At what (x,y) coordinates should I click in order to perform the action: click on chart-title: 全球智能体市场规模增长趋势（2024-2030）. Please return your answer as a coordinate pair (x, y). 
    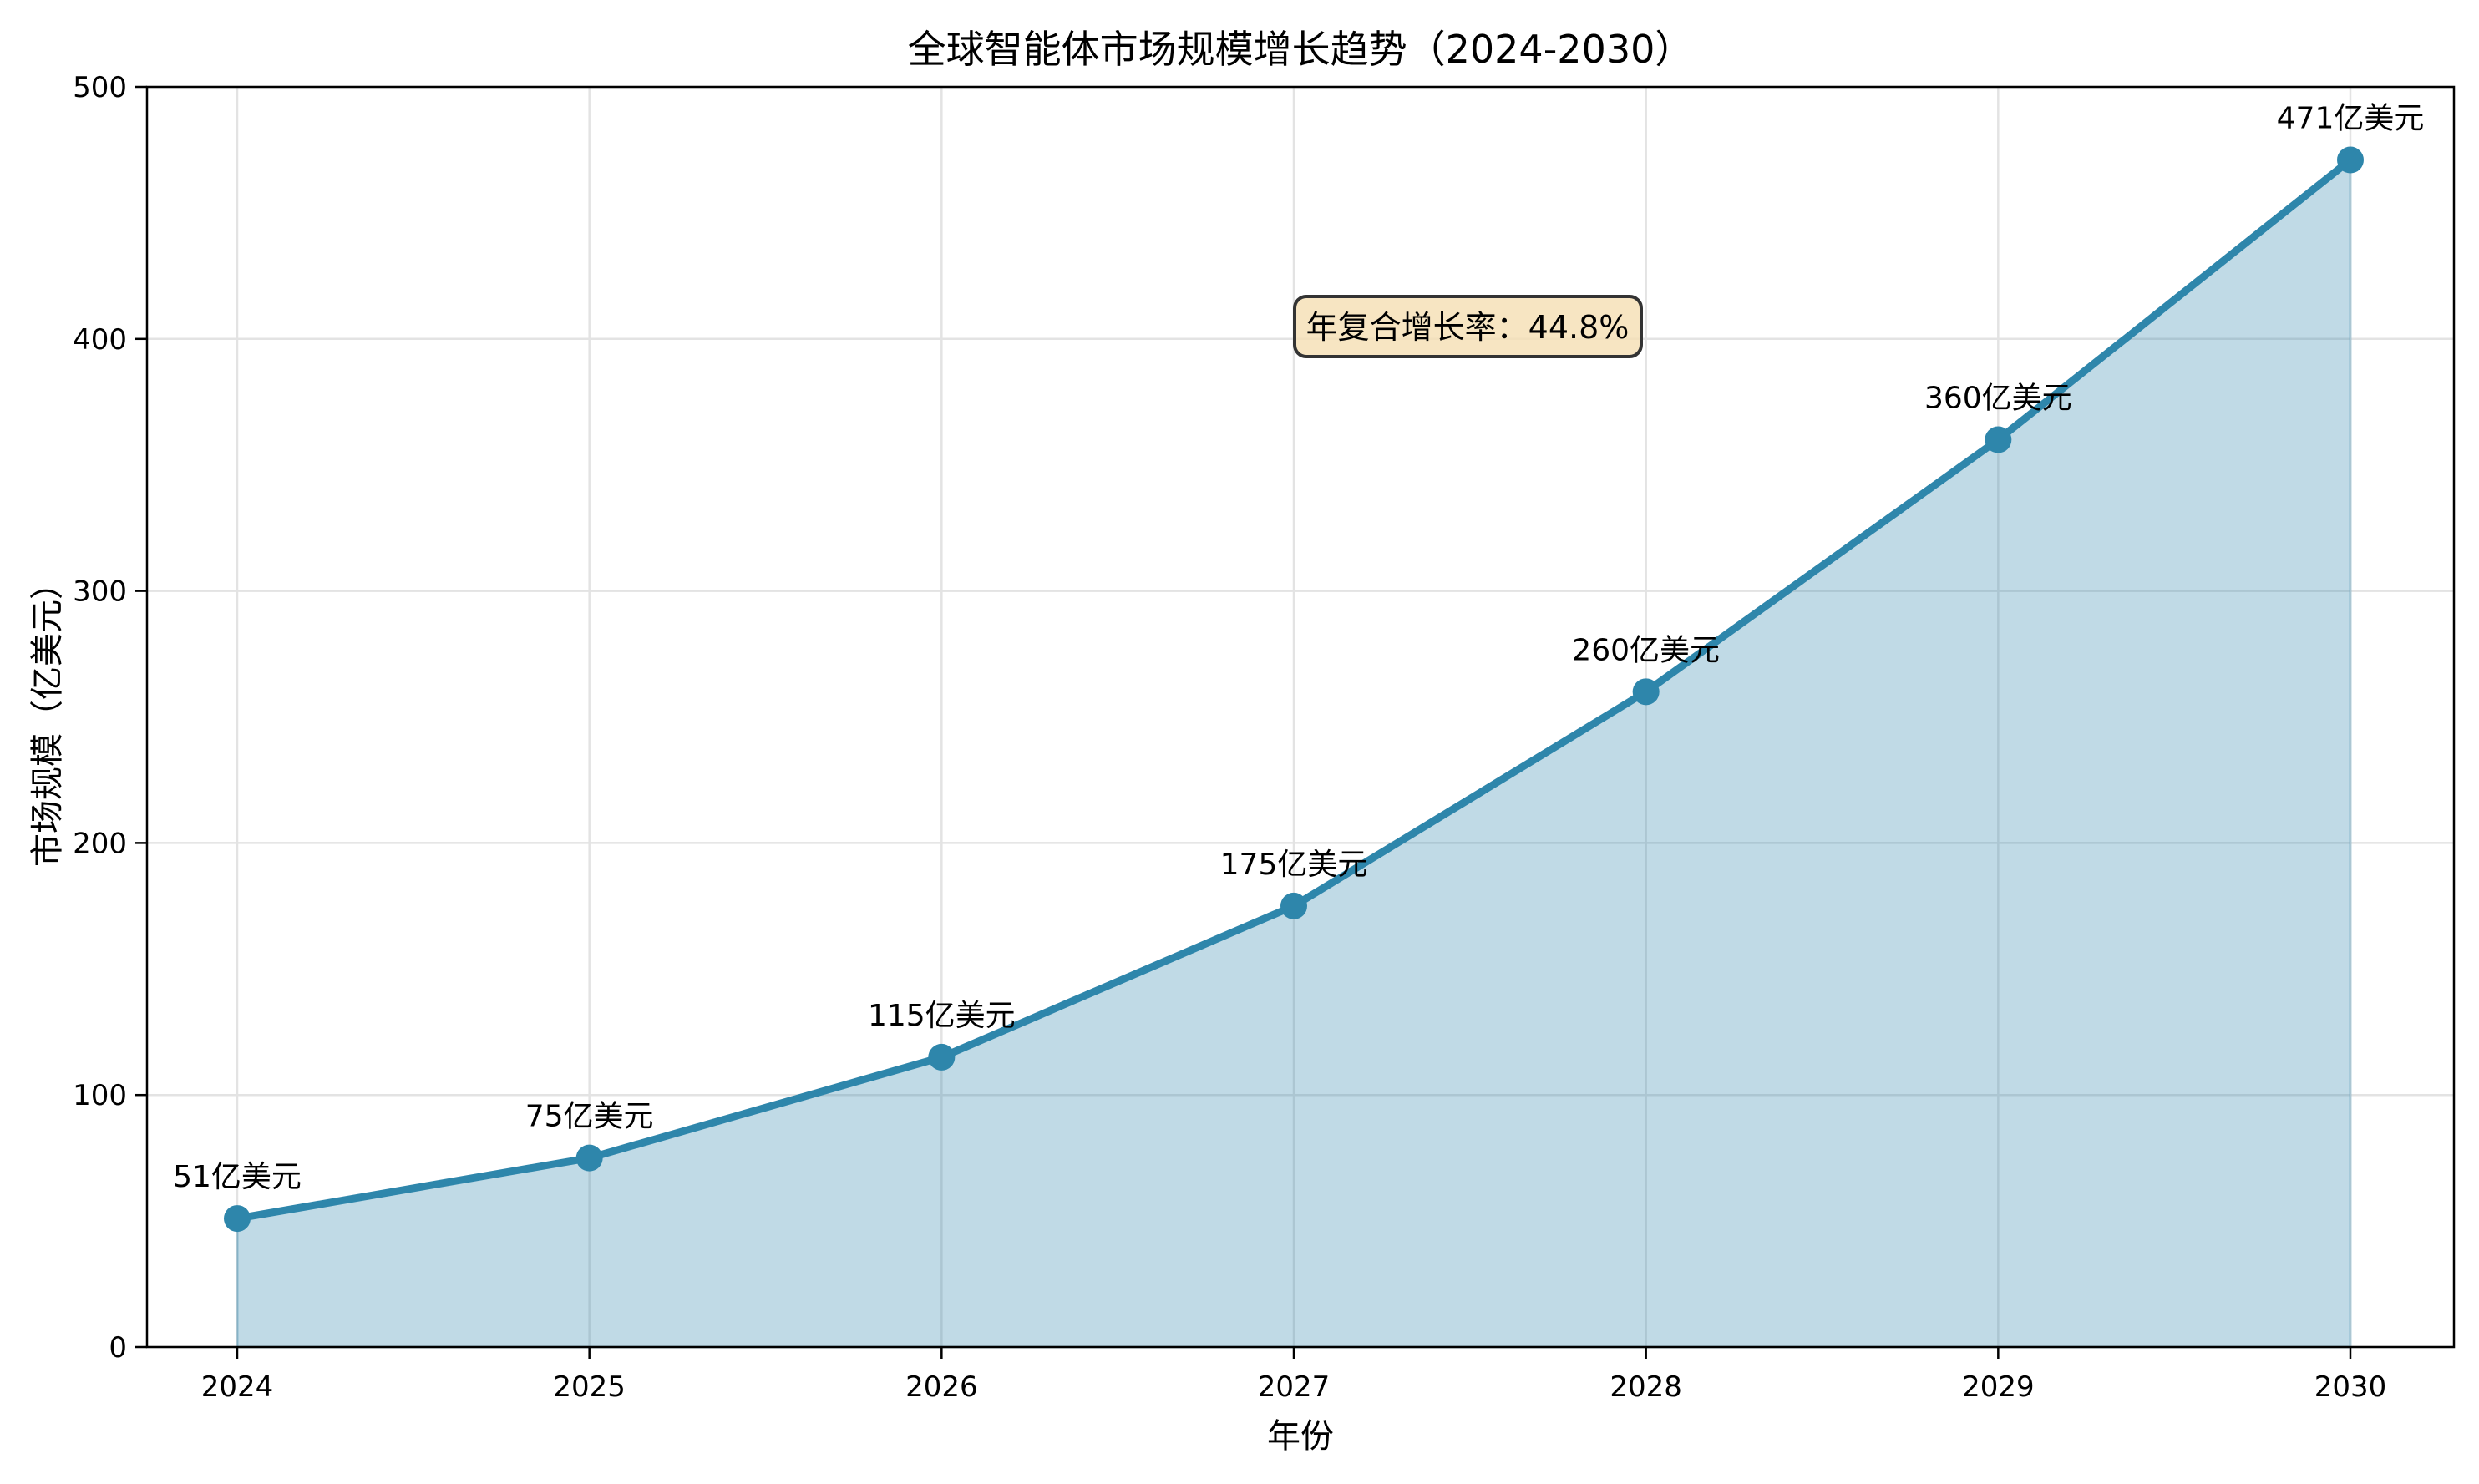
    Looking at the image, I should click on (1301, 49).